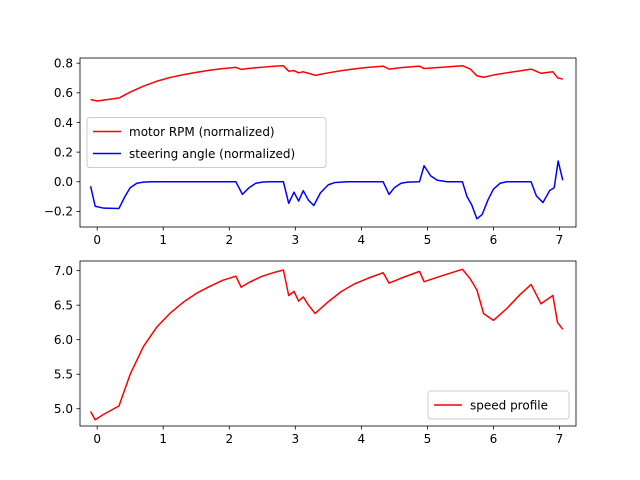 This screenshot has height=480, width=640. I want to click on x-tick-label-0-4: 4, so click(362, 240).